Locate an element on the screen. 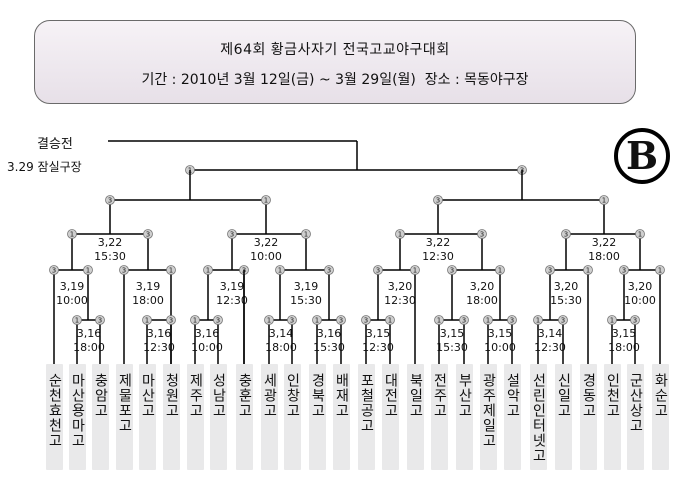 Image resolution: width=692 pixels, height=488 pixels. school-name-box: 마산고 is located at coordinates (147, 417).